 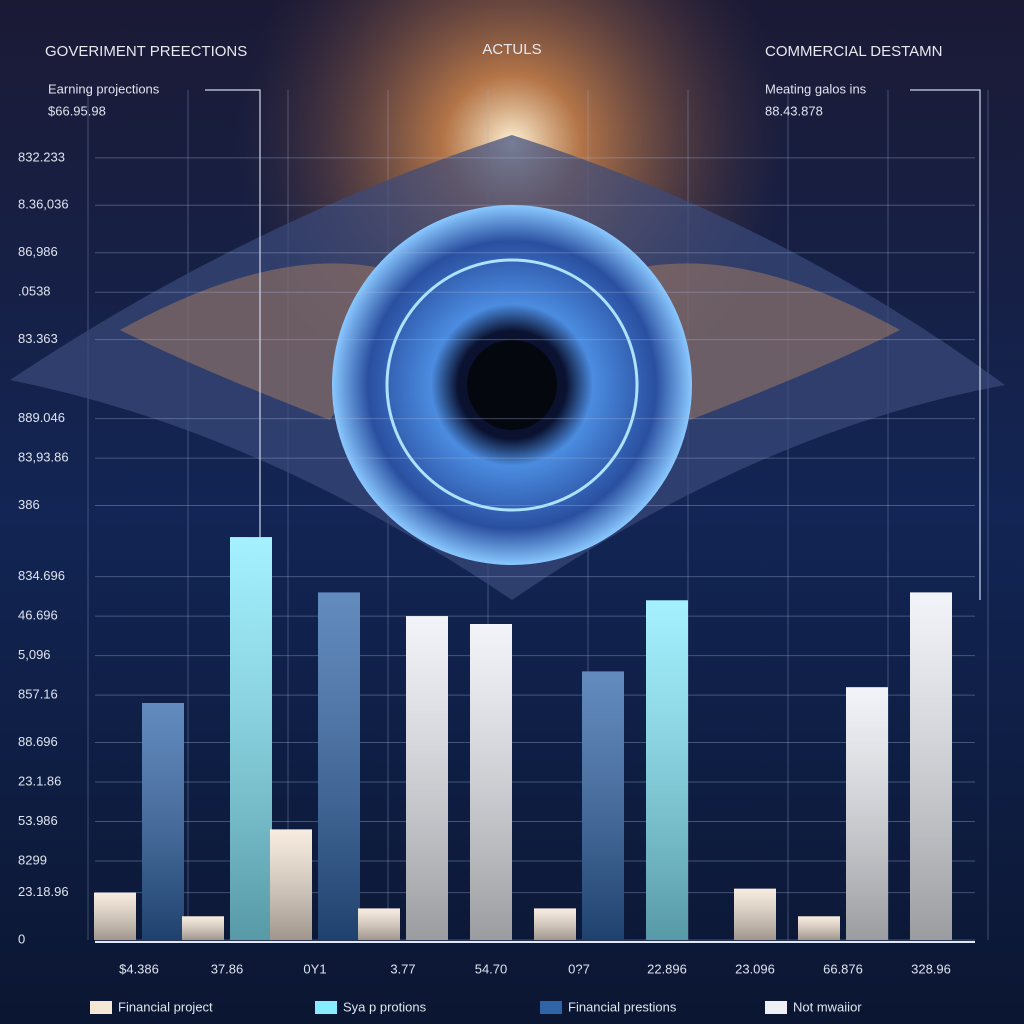 I want to click on legend-label: Financial project, so click(x=165, y=1006).